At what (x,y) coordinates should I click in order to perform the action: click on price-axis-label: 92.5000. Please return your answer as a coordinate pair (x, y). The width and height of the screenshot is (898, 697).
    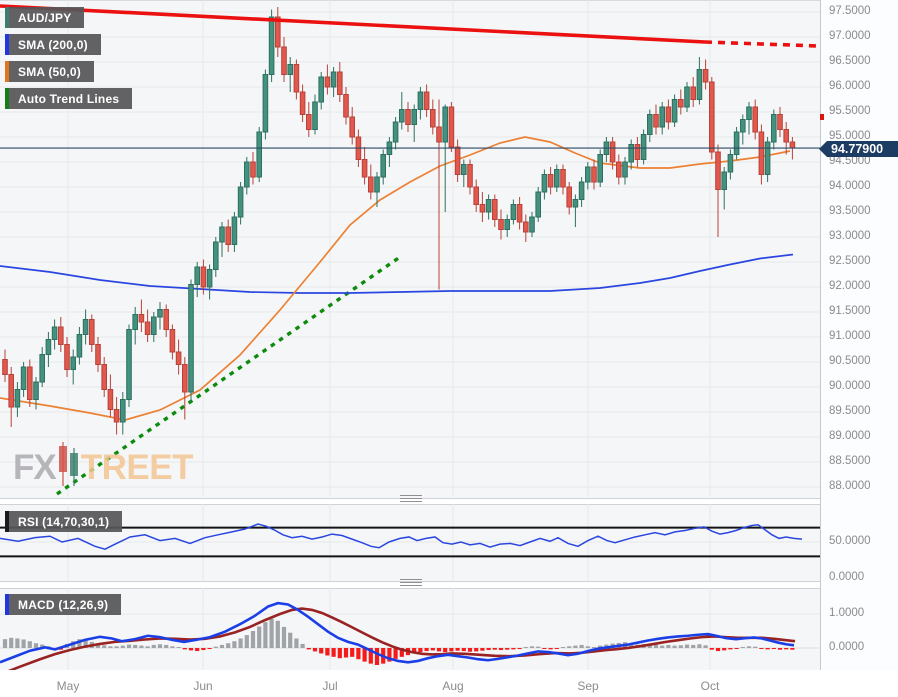
    Looking at the image, I should click on (850, 261).